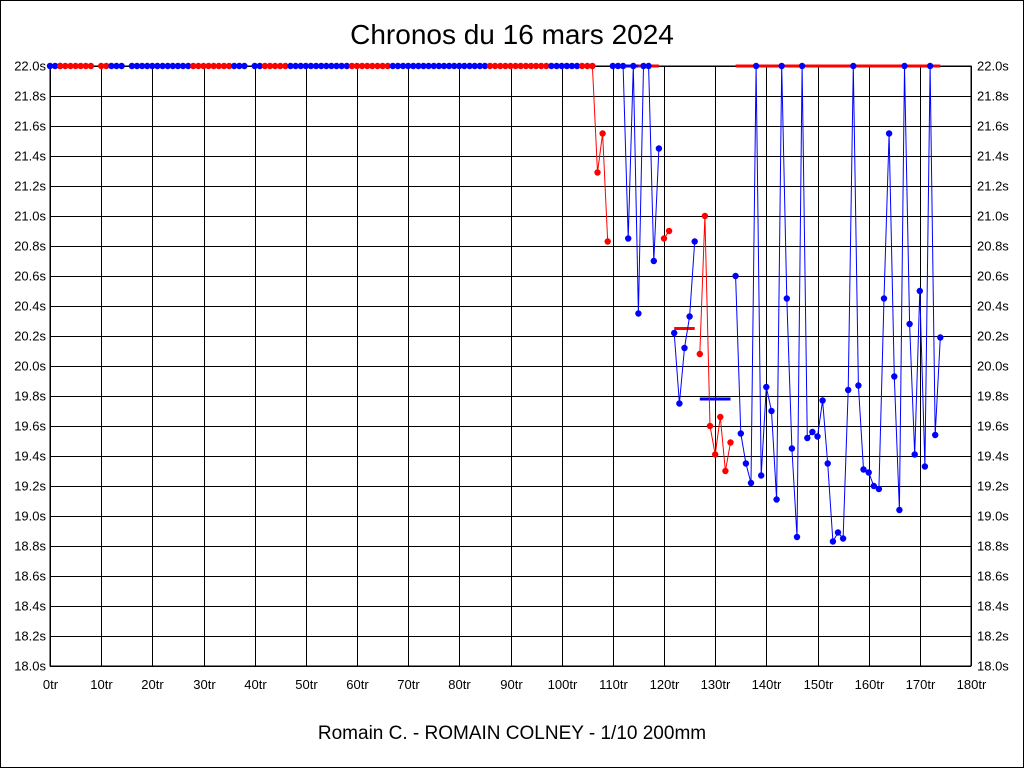  Describe the element at coordinates (819, 684) in the screenshot. I see `x-tick-label: 150tr` at that location.